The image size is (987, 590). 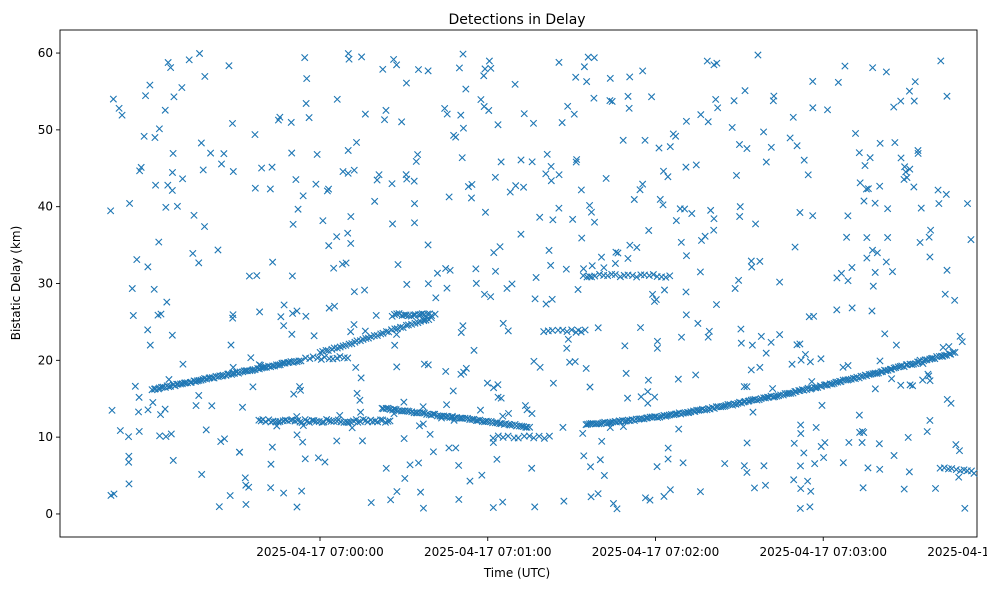 I want to click on detection-point-band-10km, so click(x=508, y=436).